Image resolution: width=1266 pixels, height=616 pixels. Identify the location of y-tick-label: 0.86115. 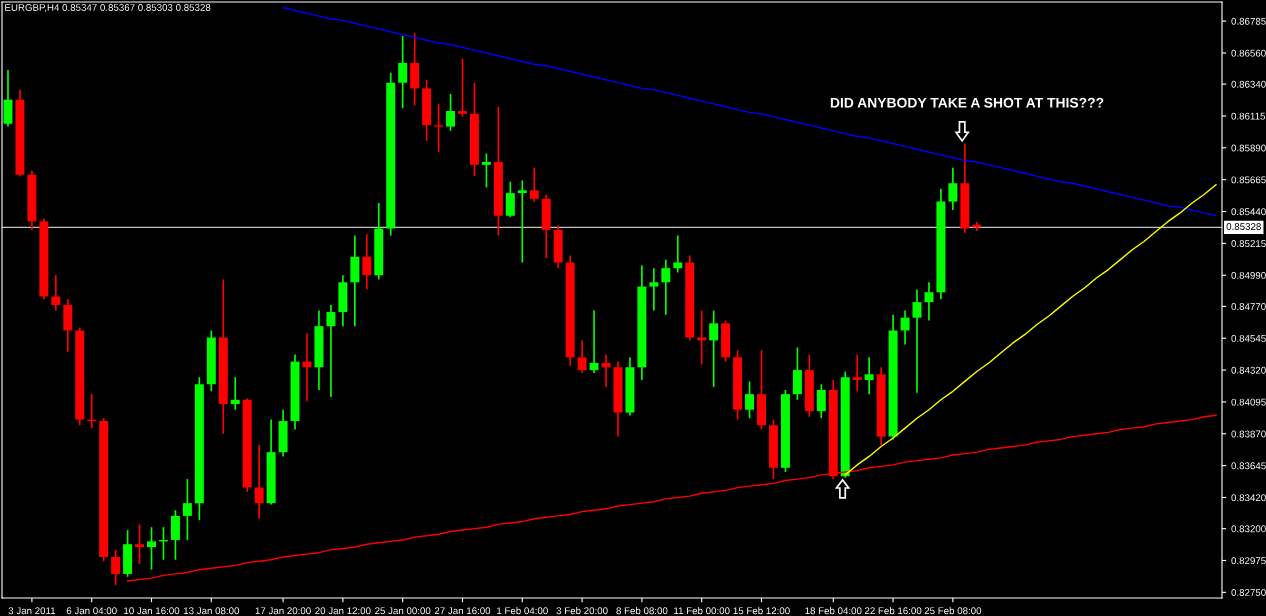
(1248, 116).